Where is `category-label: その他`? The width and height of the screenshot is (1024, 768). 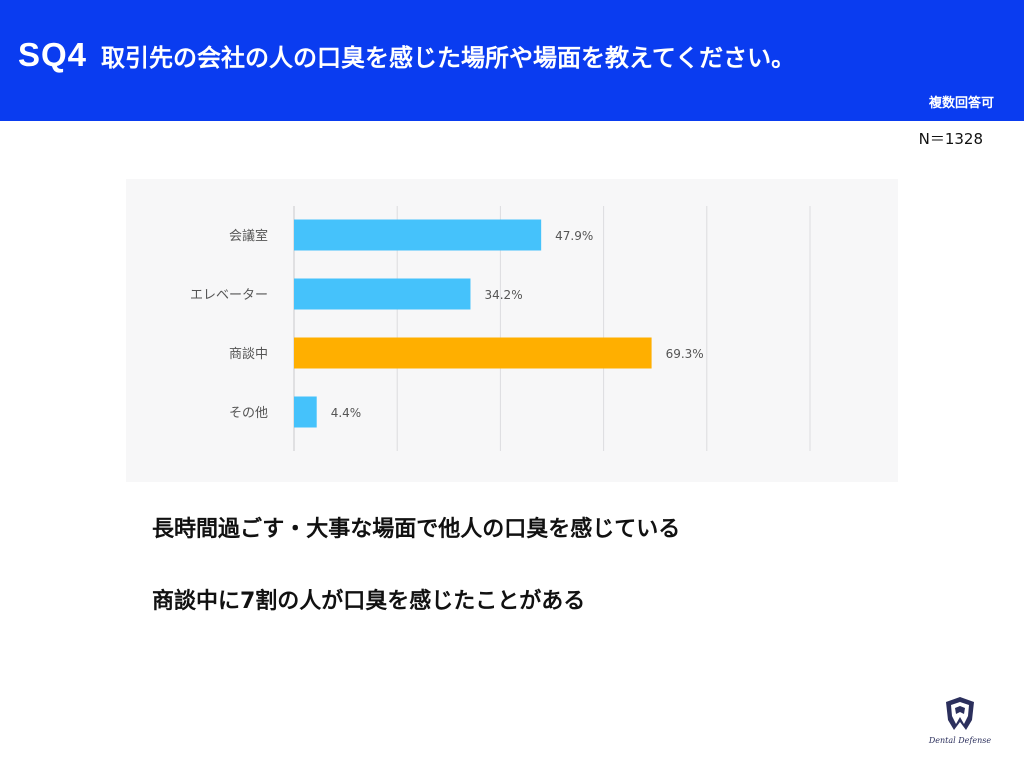
category-label: その他 is located at coordinates (248, 413).